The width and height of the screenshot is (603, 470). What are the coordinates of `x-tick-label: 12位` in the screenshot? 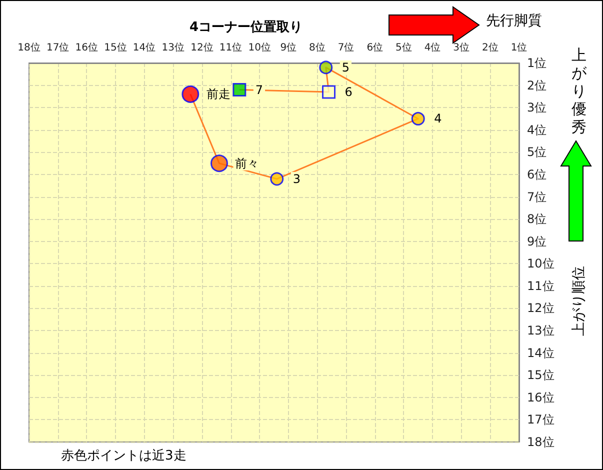 It's located at (202, 48).